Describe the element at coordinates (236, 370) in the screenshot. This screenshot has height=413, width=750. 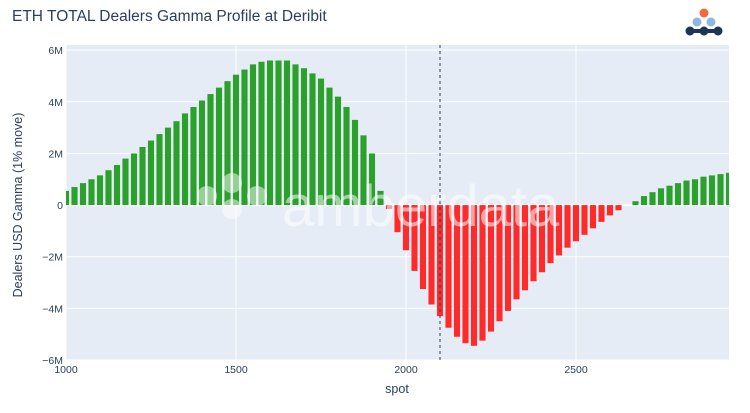
I see `x-tick-label: 1500` at that location.